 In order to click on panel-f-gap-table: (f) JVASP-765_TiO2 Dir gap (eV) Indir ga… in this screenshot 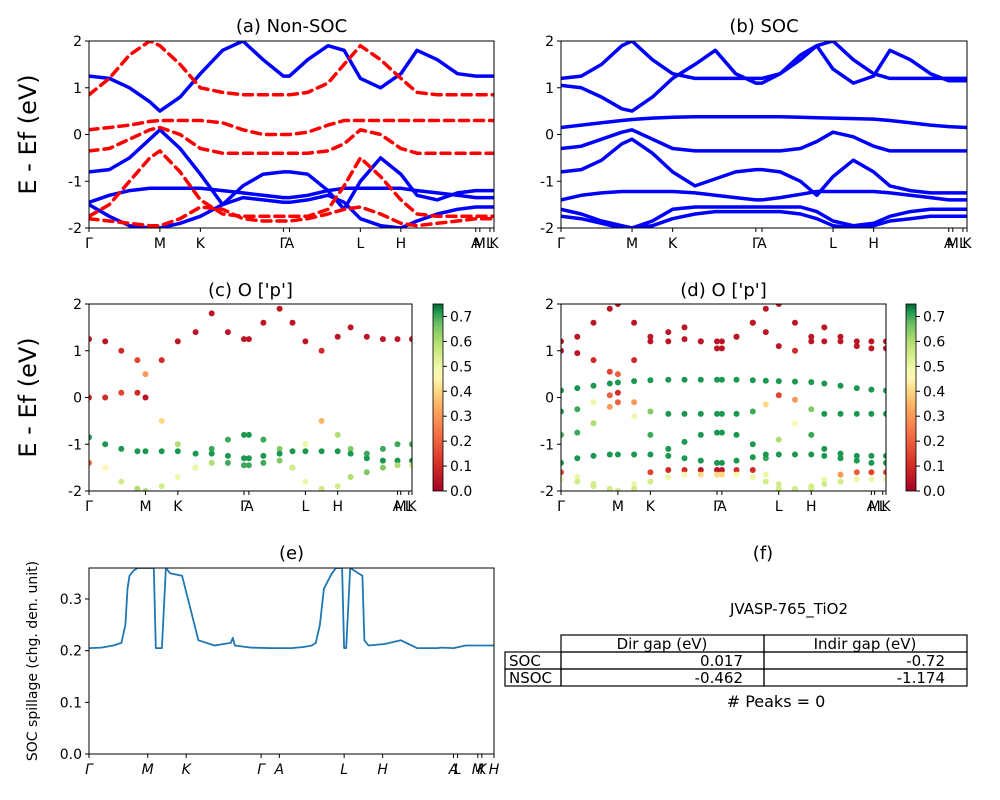, I will do `click(736, 627)`.